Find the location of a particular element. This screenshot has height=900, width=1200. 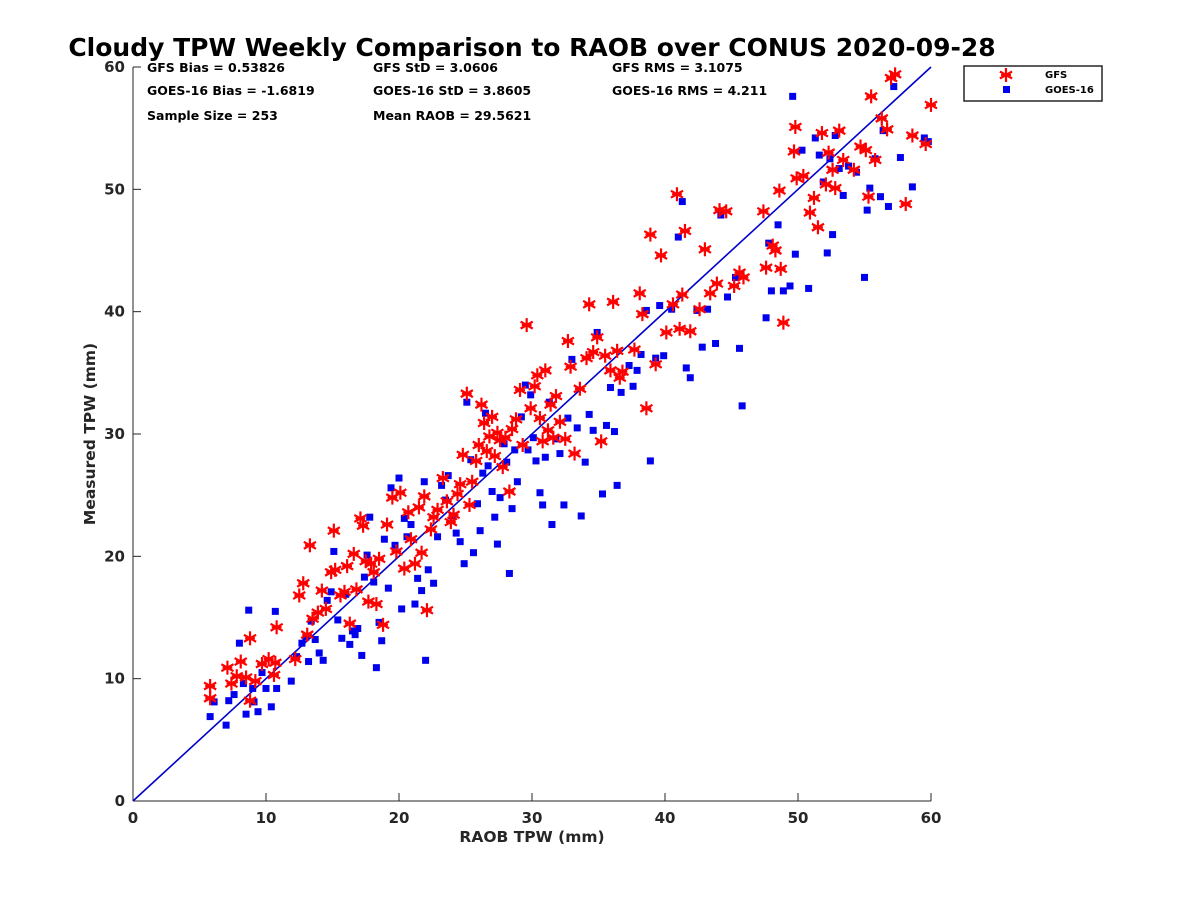

y-tick-label: 60 is located at coordinates (114, 67).